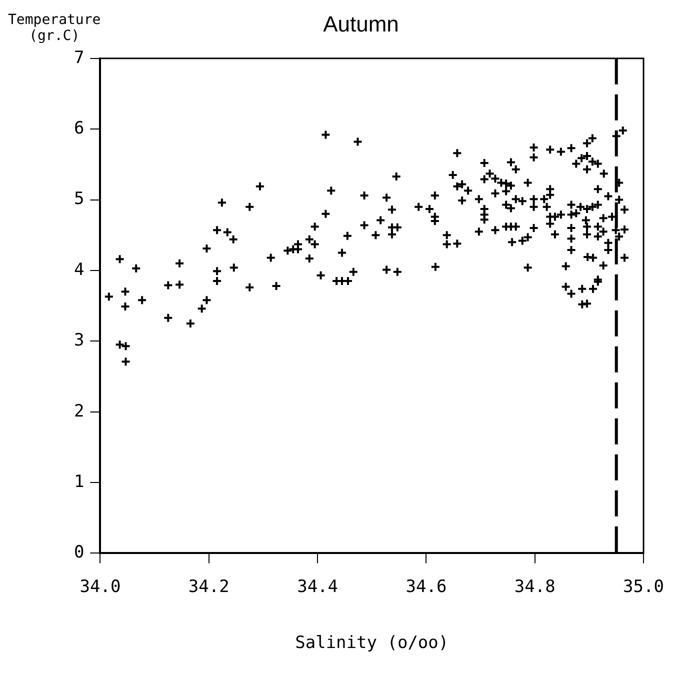 The image size is (690, 682). Describe the element at coordinates (79, 128) in the screenshot. I see `y-tick-label: 6` at that location.